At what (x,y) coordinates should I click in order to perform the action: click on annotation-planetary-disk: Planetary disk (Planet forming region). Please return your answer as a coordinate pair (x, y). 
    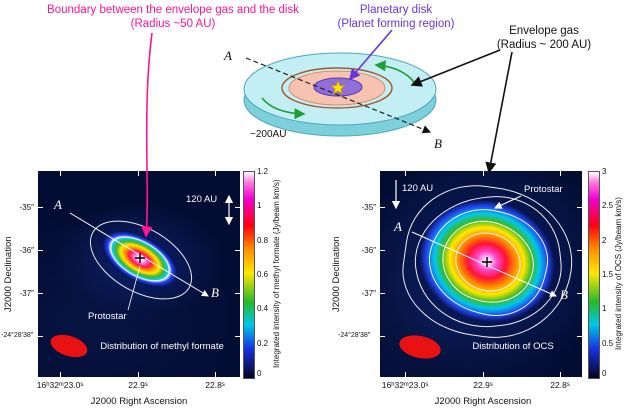
    Looking at the image, I should click on (396, 17).